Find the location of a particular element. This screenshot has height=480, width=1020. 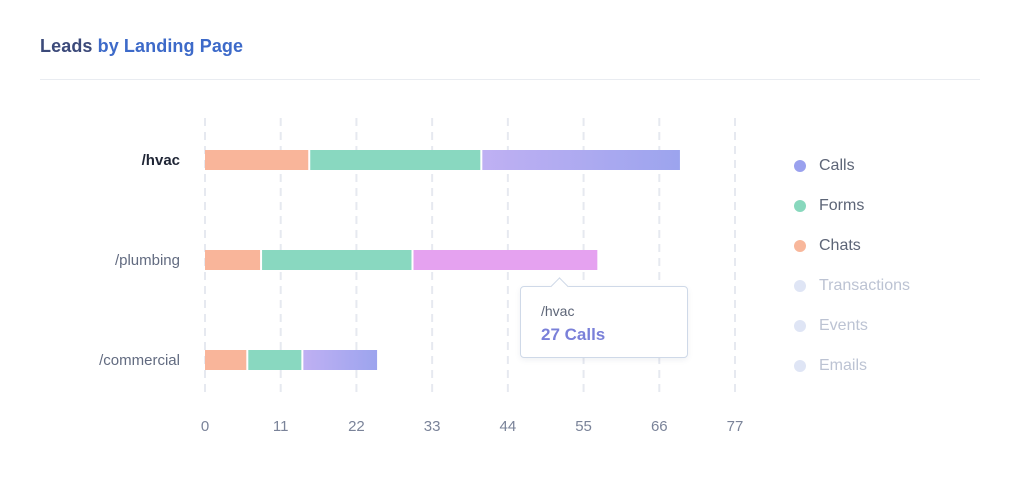

chart-title-part2: by Landing Page is located at coordinates (170, 46).